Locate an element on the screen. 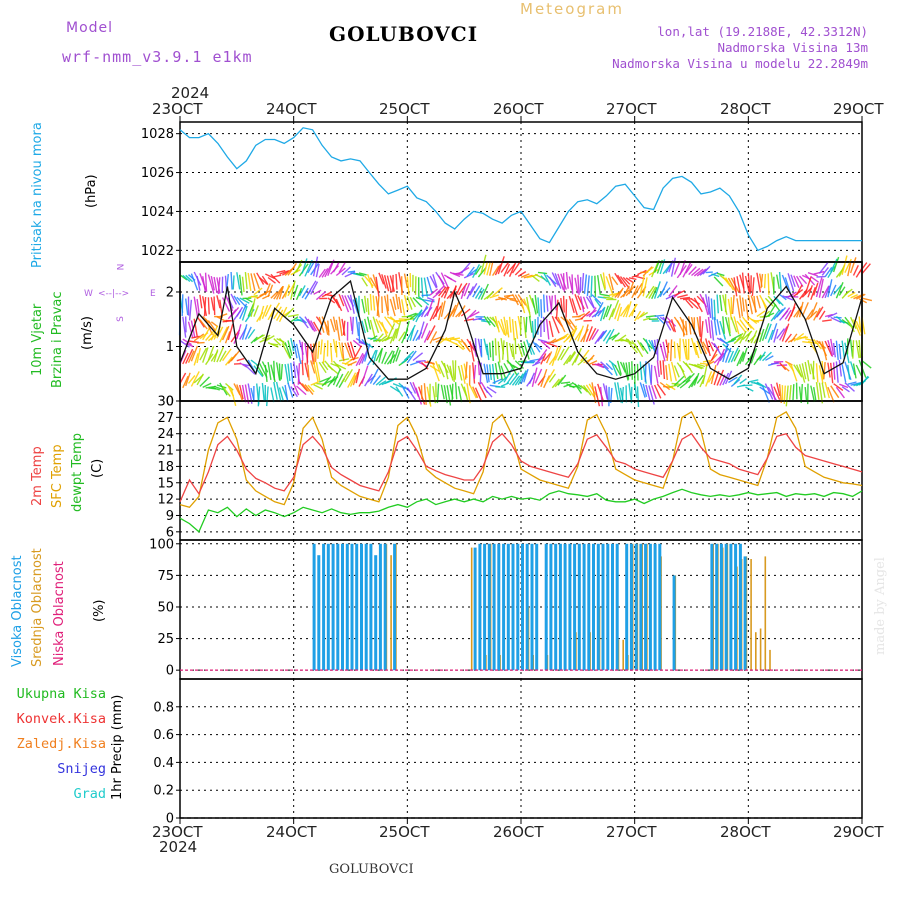 Image resolution: width=900 pixels, height=900 pixels. sfc-temp-line is located at coordinates (521, 459).